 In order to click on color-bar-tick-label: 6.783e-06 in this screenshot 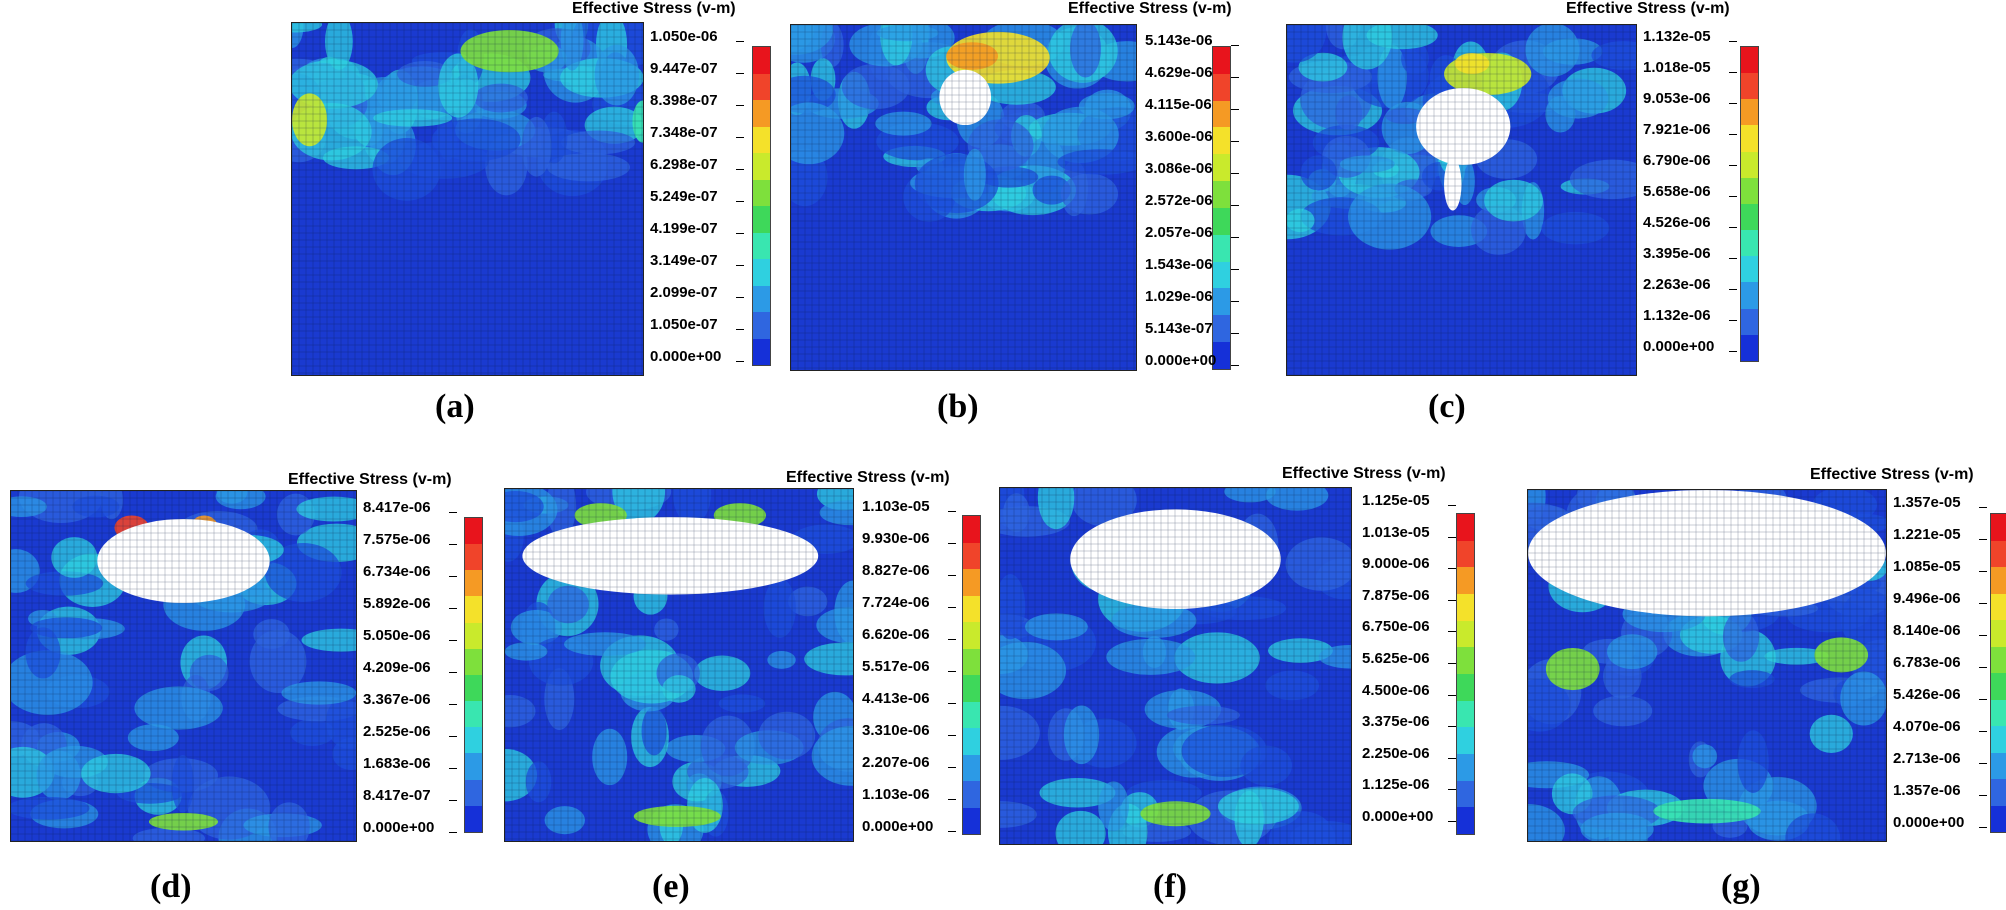, I will do `click(1927, 662)`.